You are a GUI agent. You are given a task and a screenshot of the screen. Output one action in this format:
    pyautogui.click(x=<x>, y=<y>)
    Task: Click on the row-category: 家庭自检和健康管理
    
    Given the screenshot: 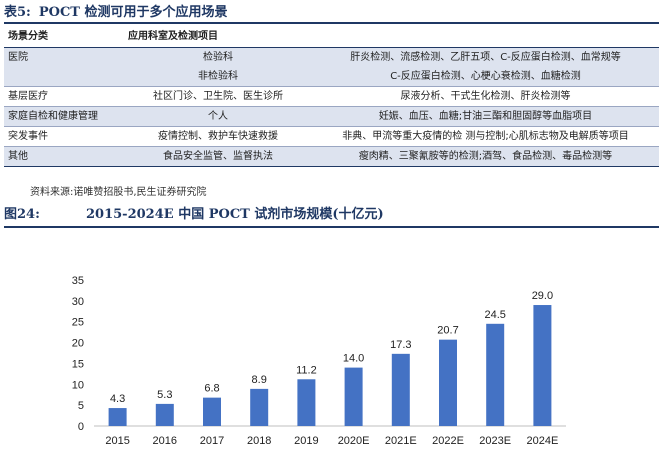 What is the action you would take?
    pyautogui.click(x=64, y=116)
    